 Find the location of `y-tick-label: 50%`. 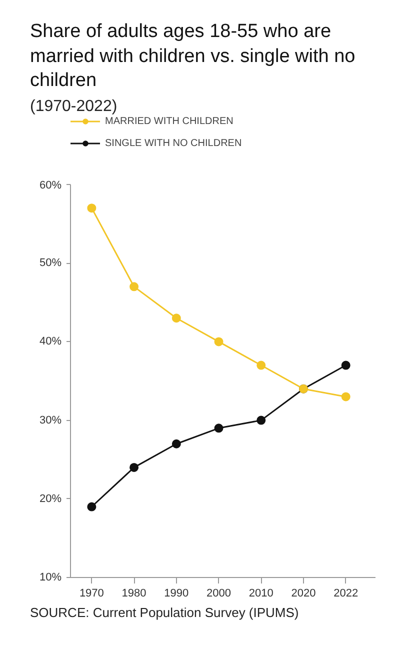

y-tick-label: 50% is located at coordinates (50, 263).